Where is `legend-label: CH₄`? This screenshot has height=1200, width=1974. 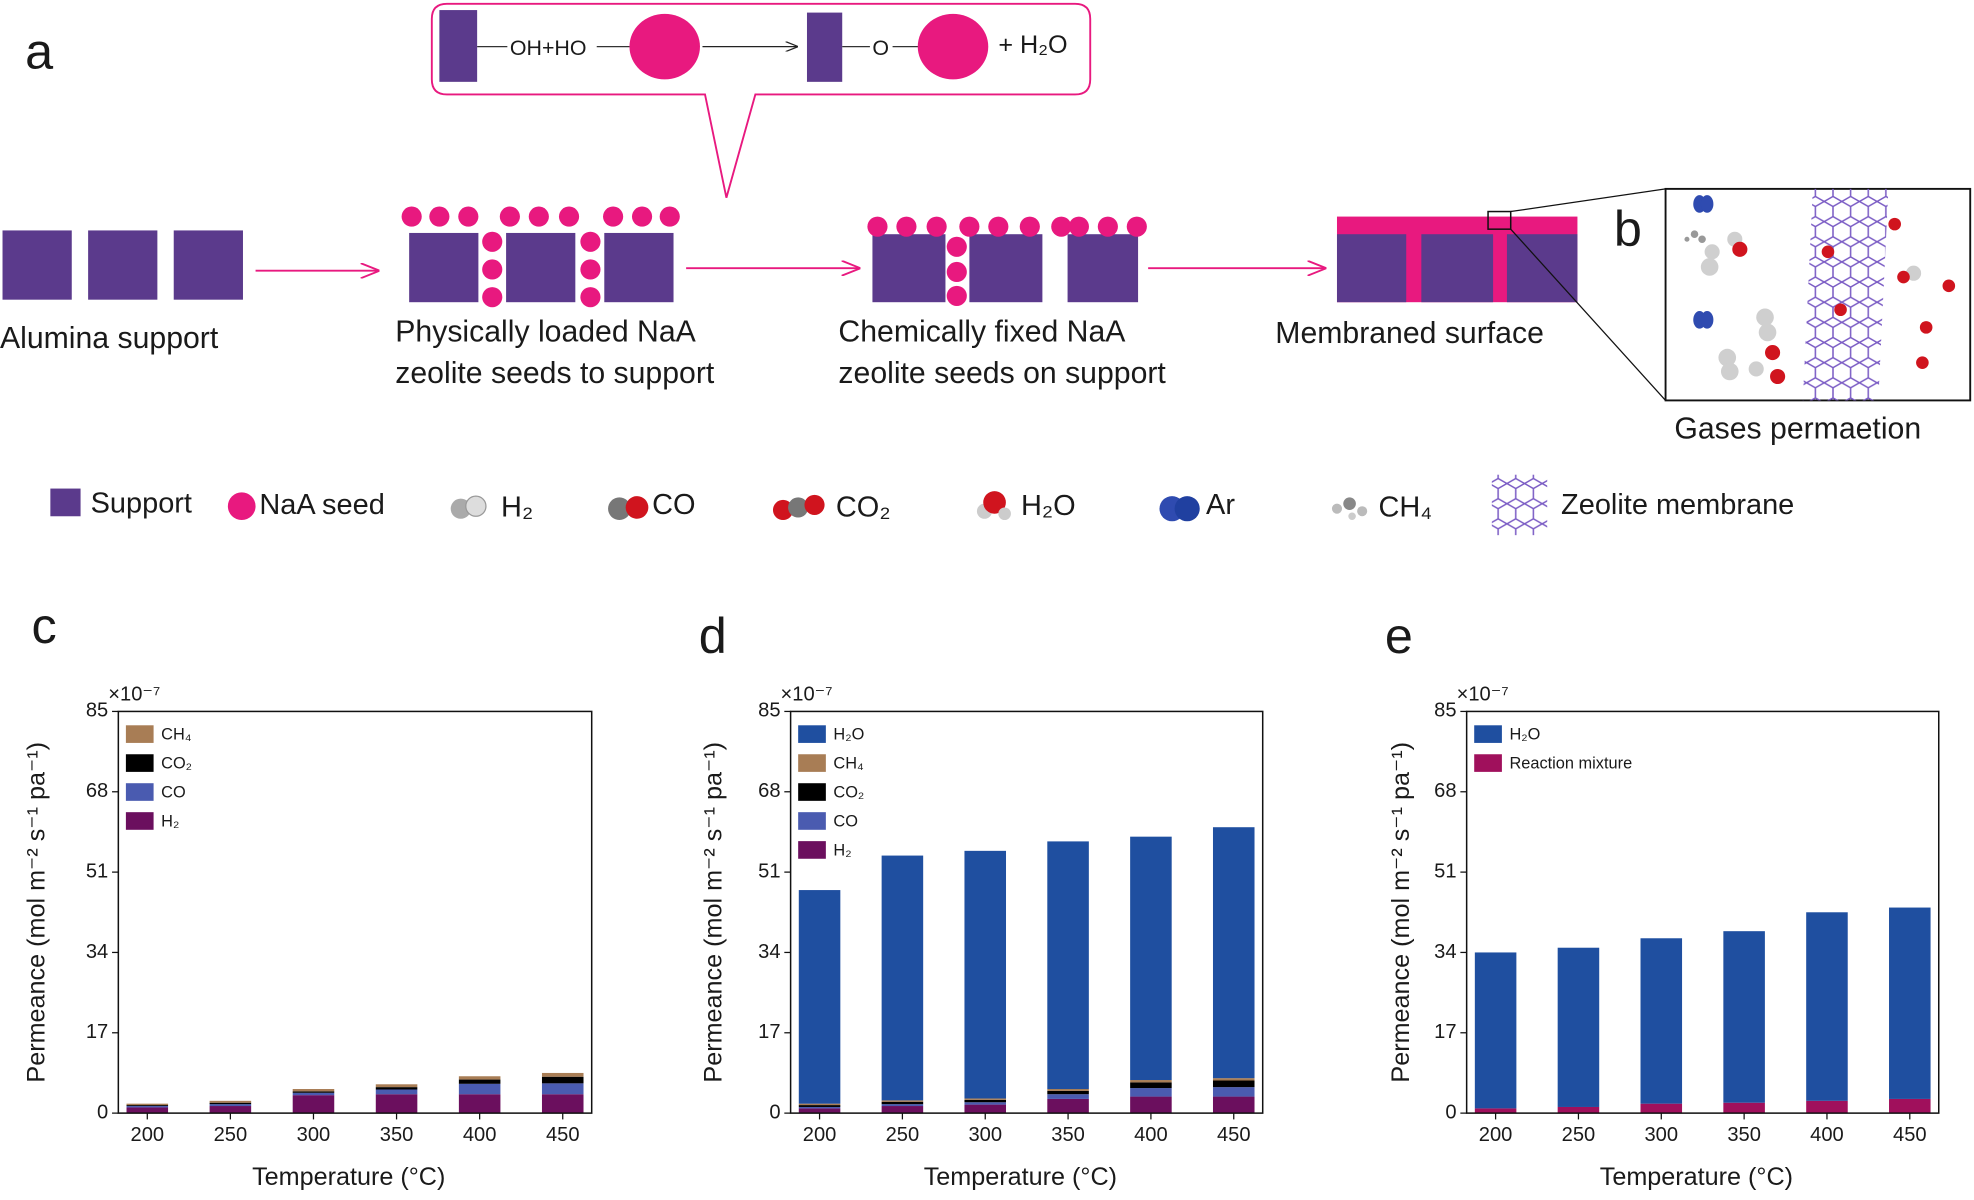
legend-label: CH₄ is located at coordinates (848, 764).